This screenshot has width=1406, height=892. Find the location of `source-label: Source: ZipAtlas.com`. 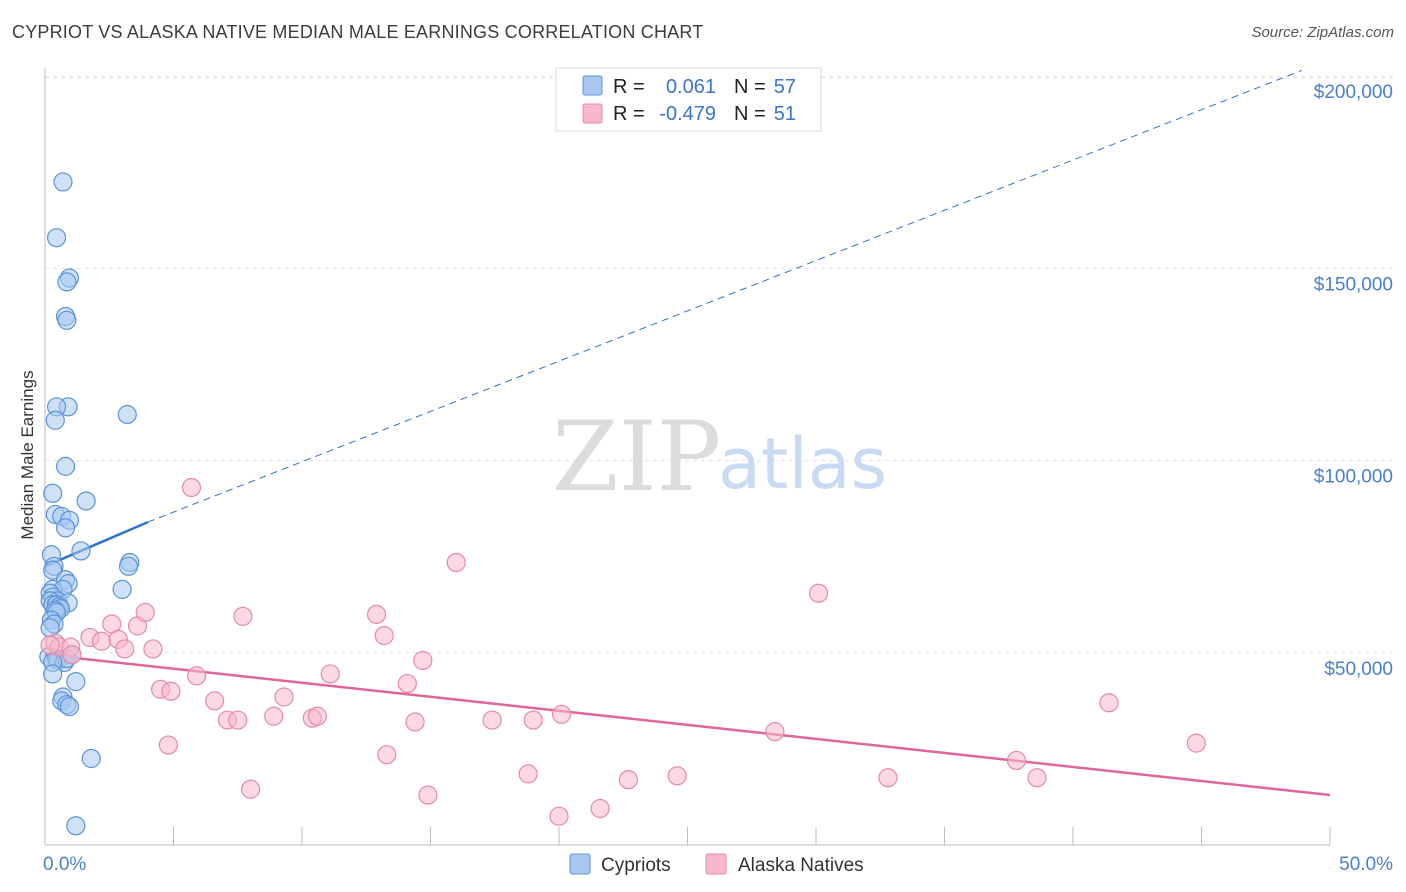

source-label: Source: ZipAtlas.com is located at coordinates (1322, 32).